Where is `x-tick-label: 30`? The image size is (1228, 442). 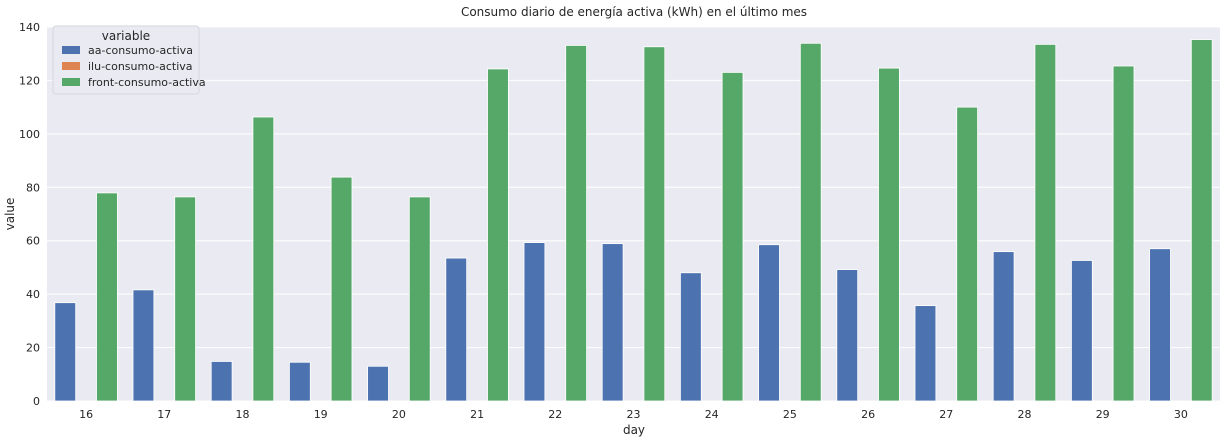 x-tick-label: 30 is located at coordinates (1181, 414).